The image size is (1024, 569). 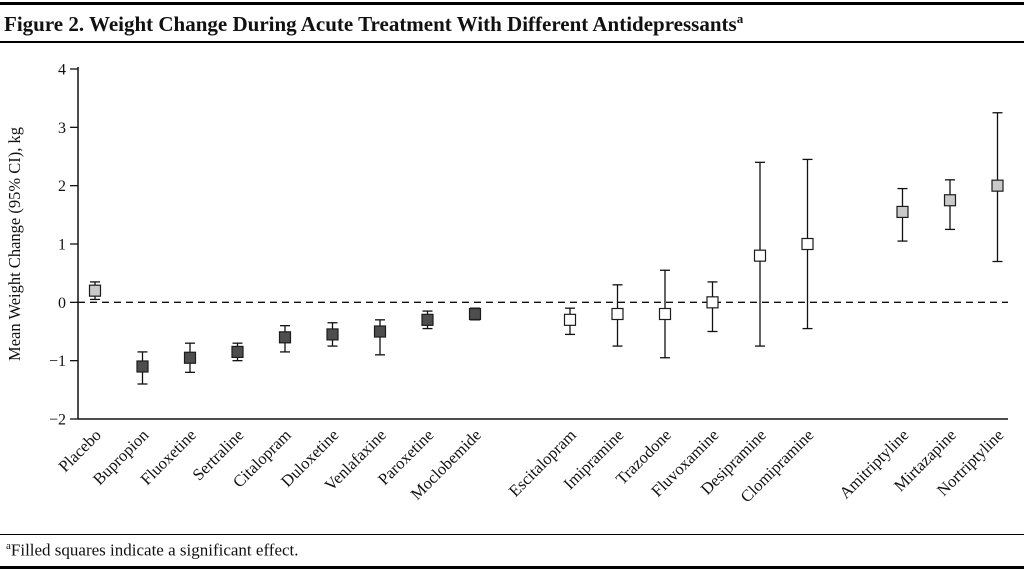 What do you see at coordinates (997, 185) in the screenshot?
I see `marker-Nortriptyline` at bounding box center [997, 185].